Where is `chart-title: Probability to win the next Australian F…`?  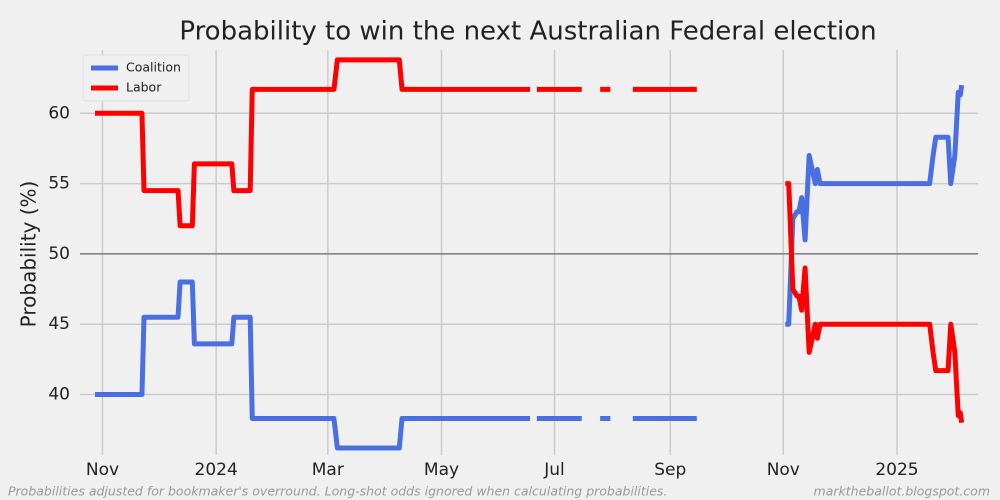
chart-title: Probability to win the next Australian F… is located at coordinates (527, 32).